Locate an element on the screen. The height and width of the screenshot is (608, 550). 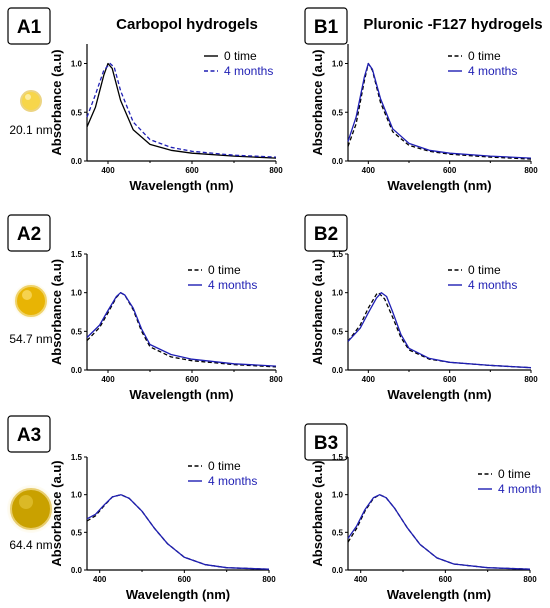
nanoparticle-20nm-label: 20.1 nm is located at coordinates (30, 130).